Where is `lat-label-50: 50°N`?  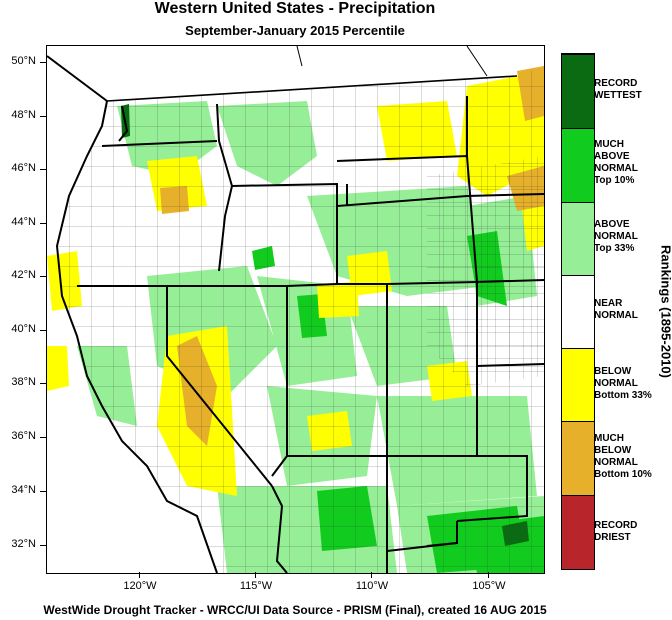 lat-label-50: 50°N is located at coordinates (23, 61).